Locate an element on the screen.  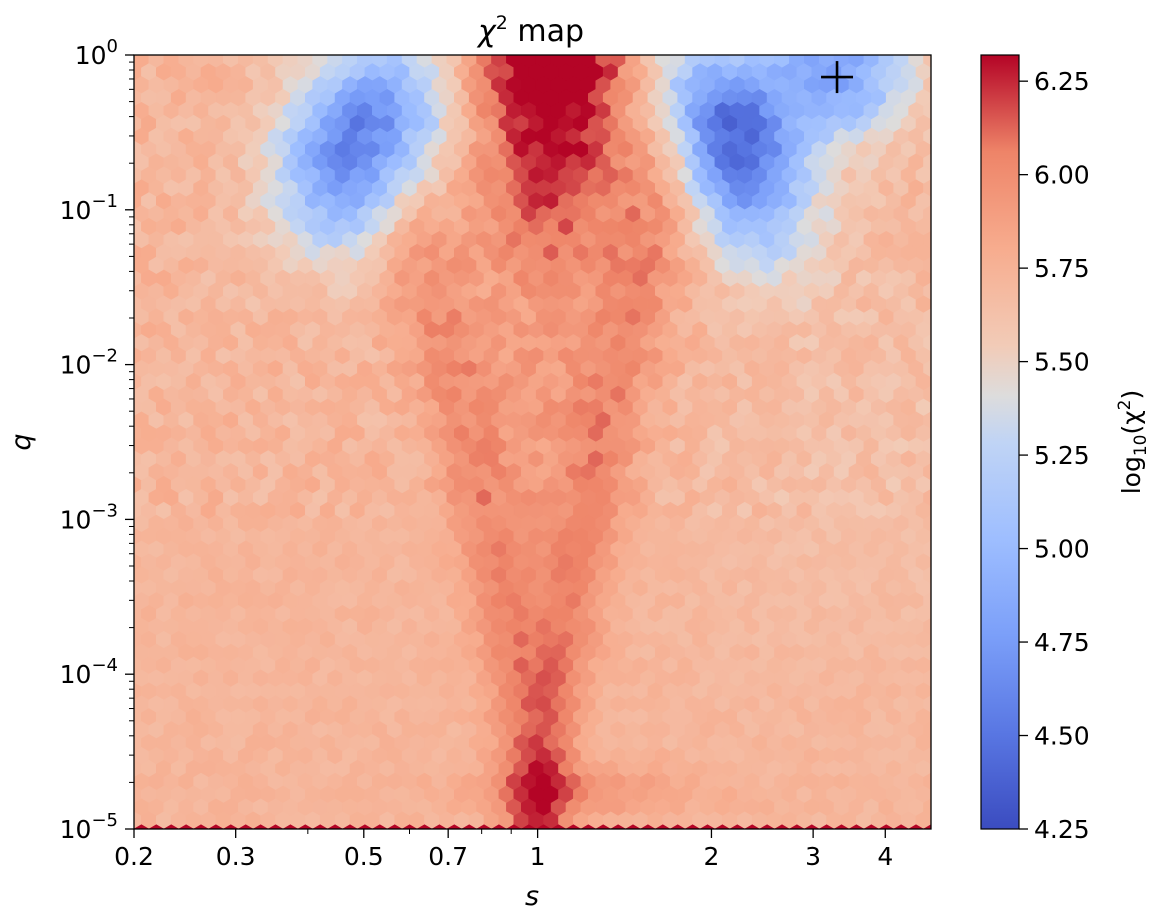
x-tick-label: 0.7 is located at coordinates (448, 856).